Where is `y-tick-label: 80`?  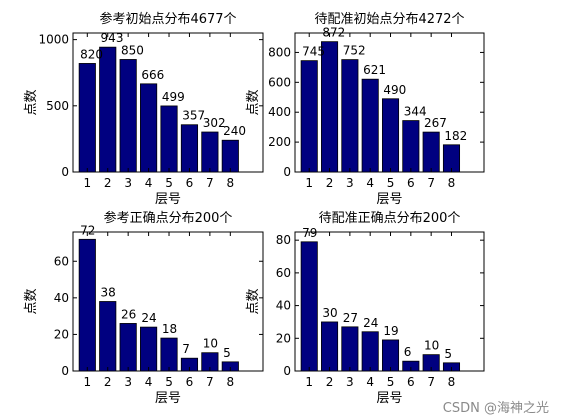
y-tick-label: 80 is located at coordinates (283, 240).